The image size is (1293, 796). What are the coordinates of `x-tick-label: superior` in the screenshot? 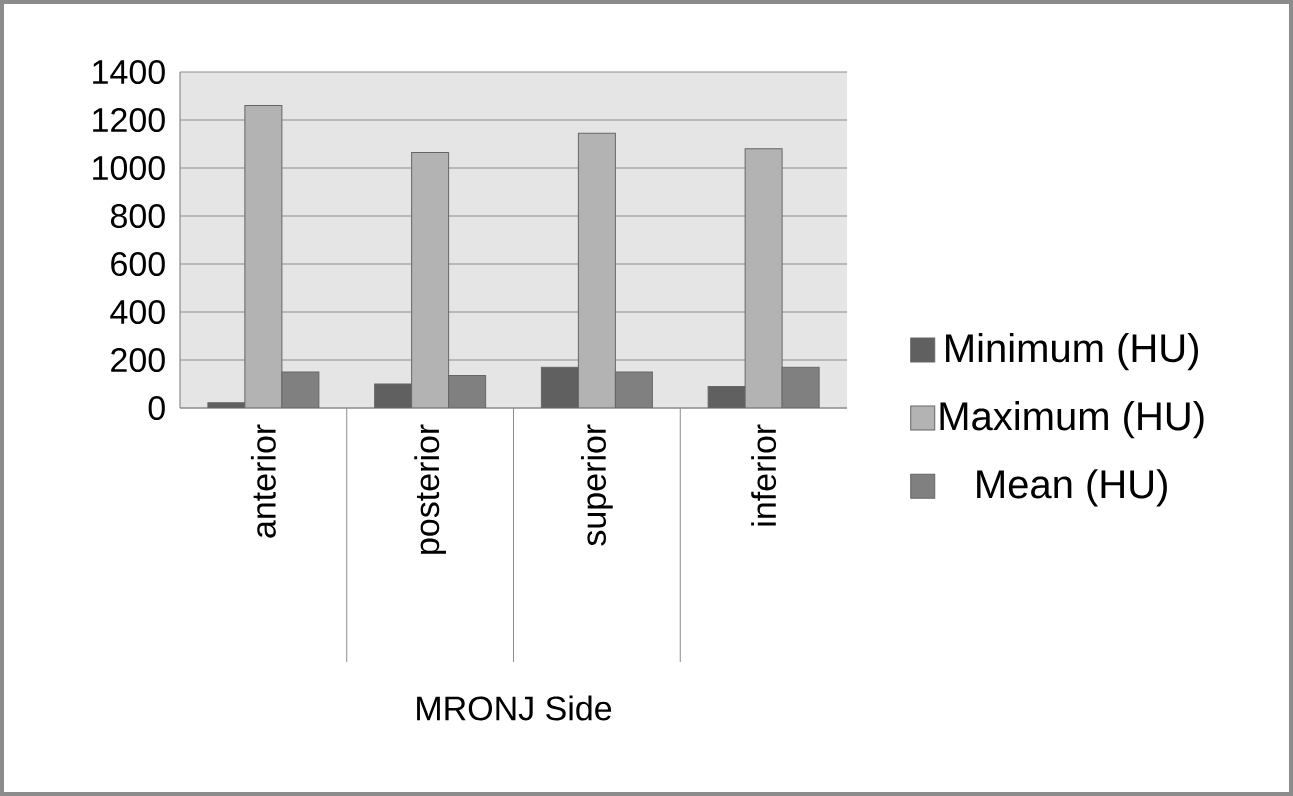 It's located at (597, 485).